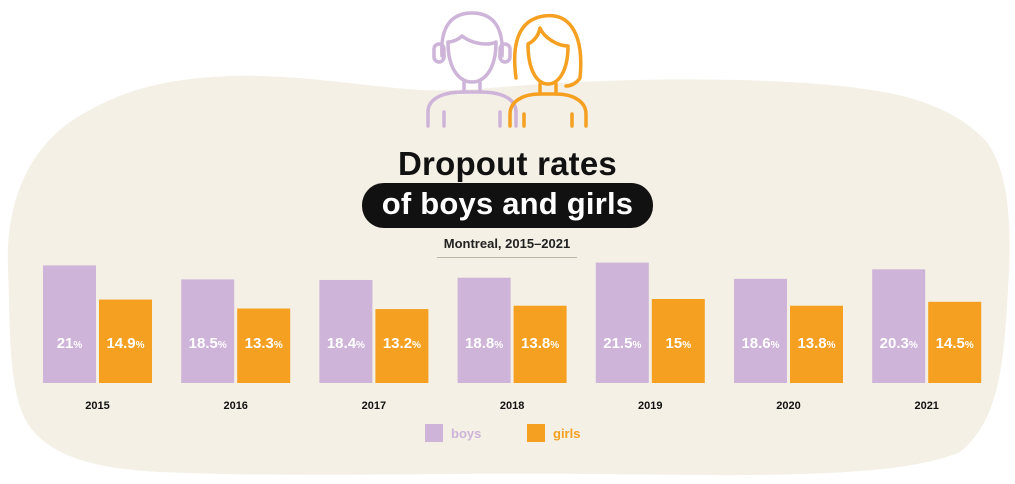 The width and height of the screenshot is (1015, 484). What do you see at coordinates (507, 247) in the screenshot?
I see `chart-subtitle: Montreal, 2015–2021` at bounding box center [507, 247].